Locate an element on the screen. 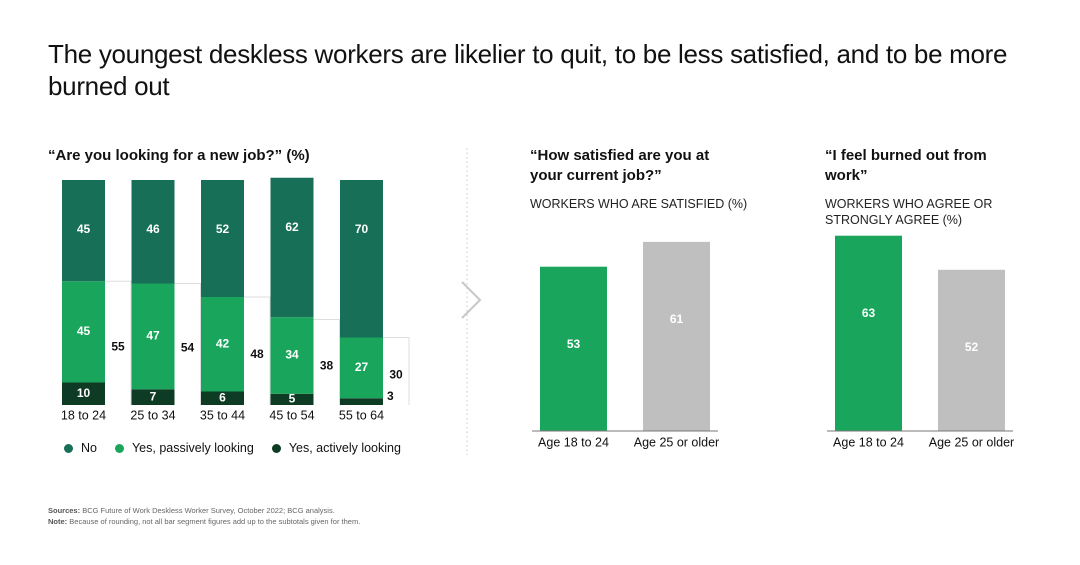 This screenshot has width=1080, height=565. satisfied-chart-subtitle: WORKERS WHO ARE SATISFIED (%) is located at coordinates (639, 204).